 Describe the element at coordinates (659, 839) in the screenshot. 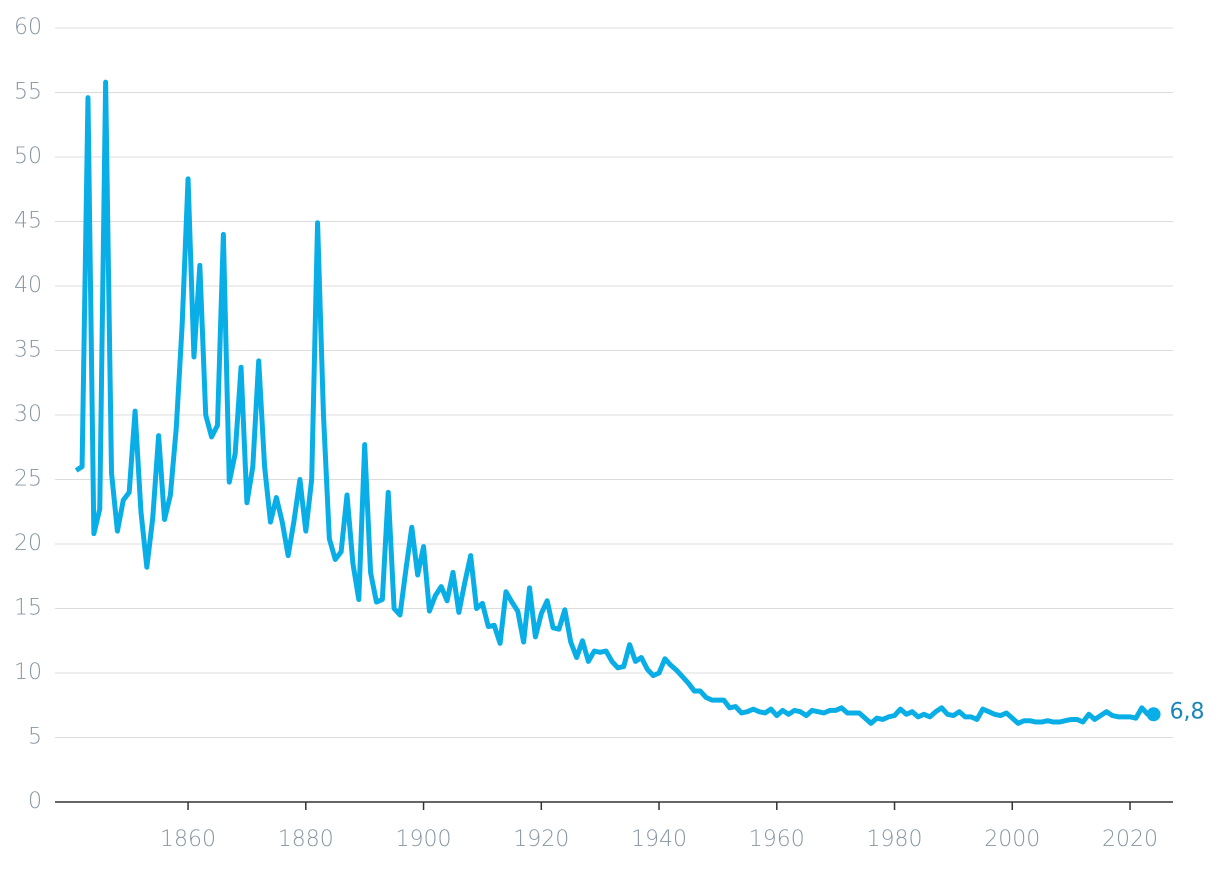

I see `x-tick-label: 1940` at that location.